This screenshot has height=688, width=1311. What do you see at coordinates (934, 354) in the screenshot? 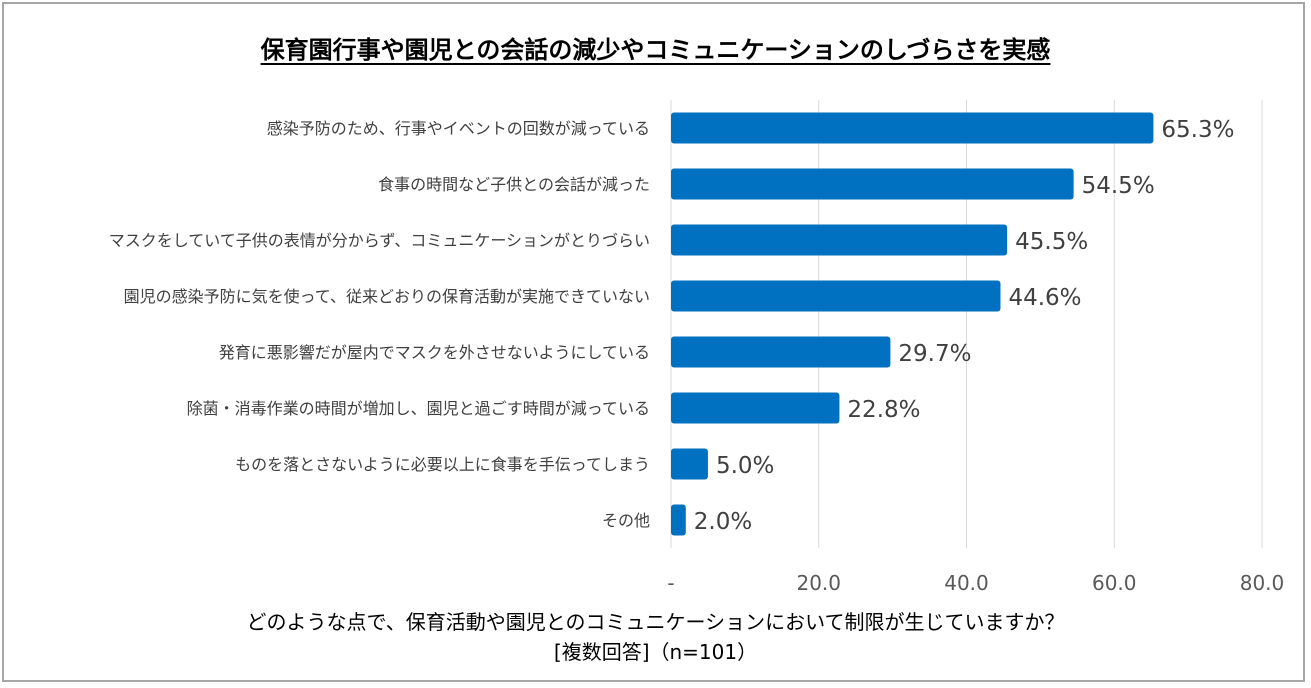
I see `value-label: 29.7%` at bounding box center [934, 354].